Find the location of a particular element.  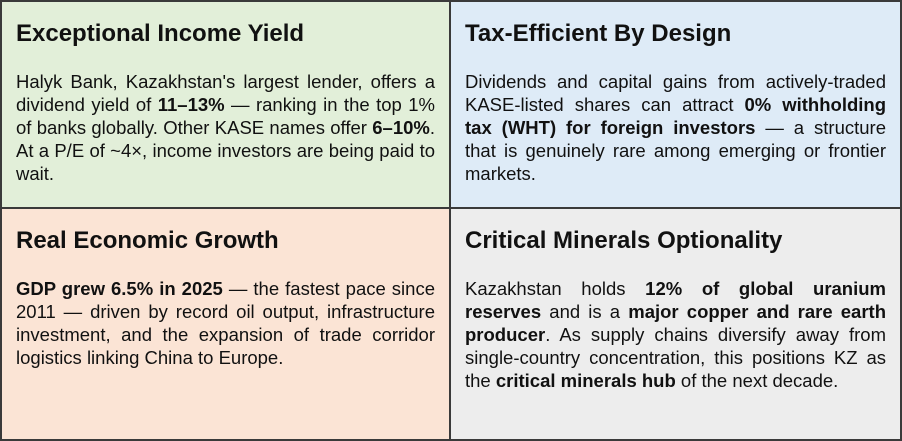

body-highlight: 11–13% is located at coordinates (191, 104).